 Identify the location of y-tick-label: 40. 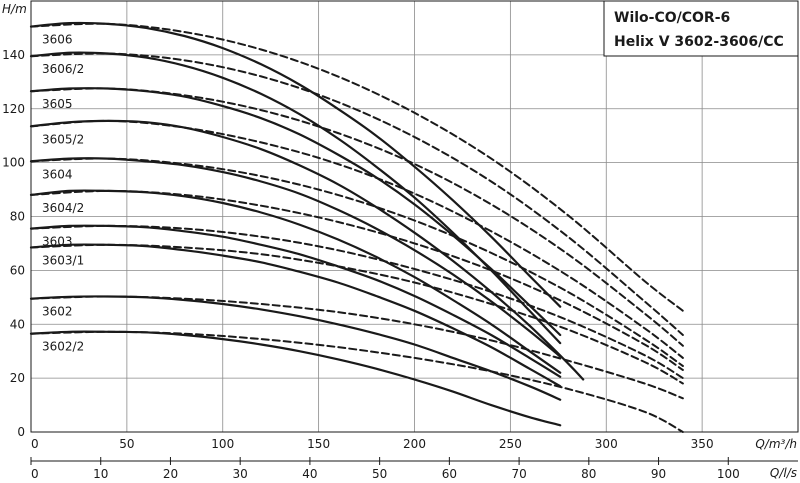
(17, 324).